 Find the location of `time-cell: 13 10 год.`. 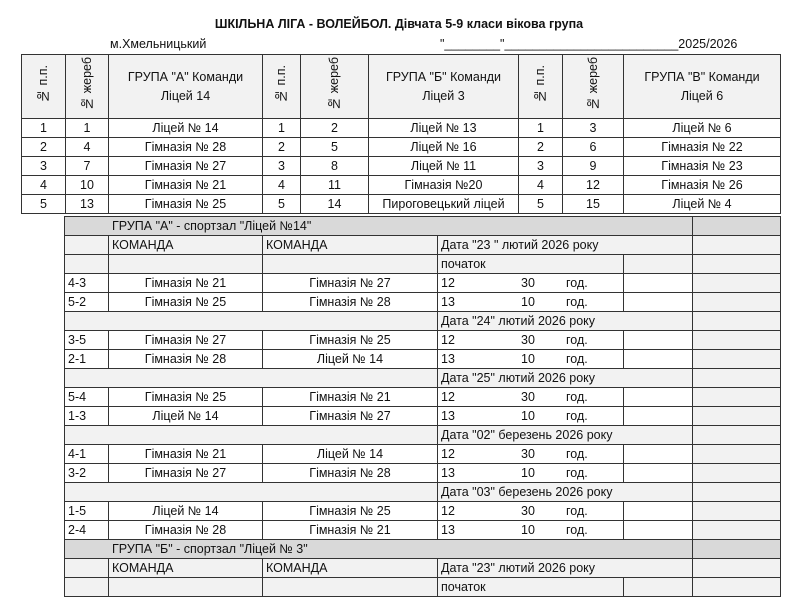

time-cell: 13 10 год. is located at coordinates (530, 416).